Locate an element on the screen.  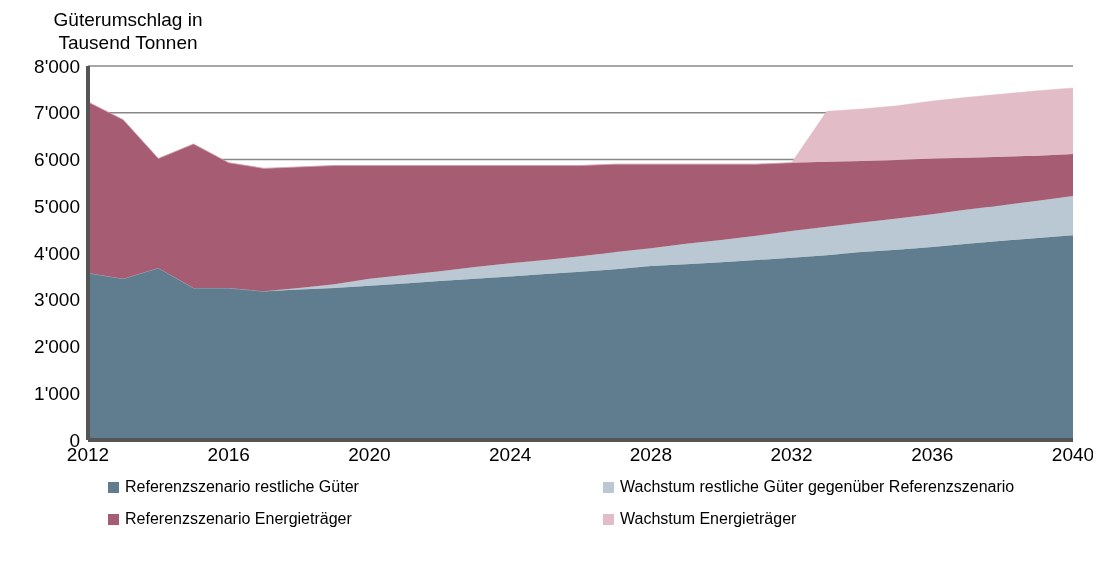
x-tick-label: 2024 is located at coordinates (510, 455).